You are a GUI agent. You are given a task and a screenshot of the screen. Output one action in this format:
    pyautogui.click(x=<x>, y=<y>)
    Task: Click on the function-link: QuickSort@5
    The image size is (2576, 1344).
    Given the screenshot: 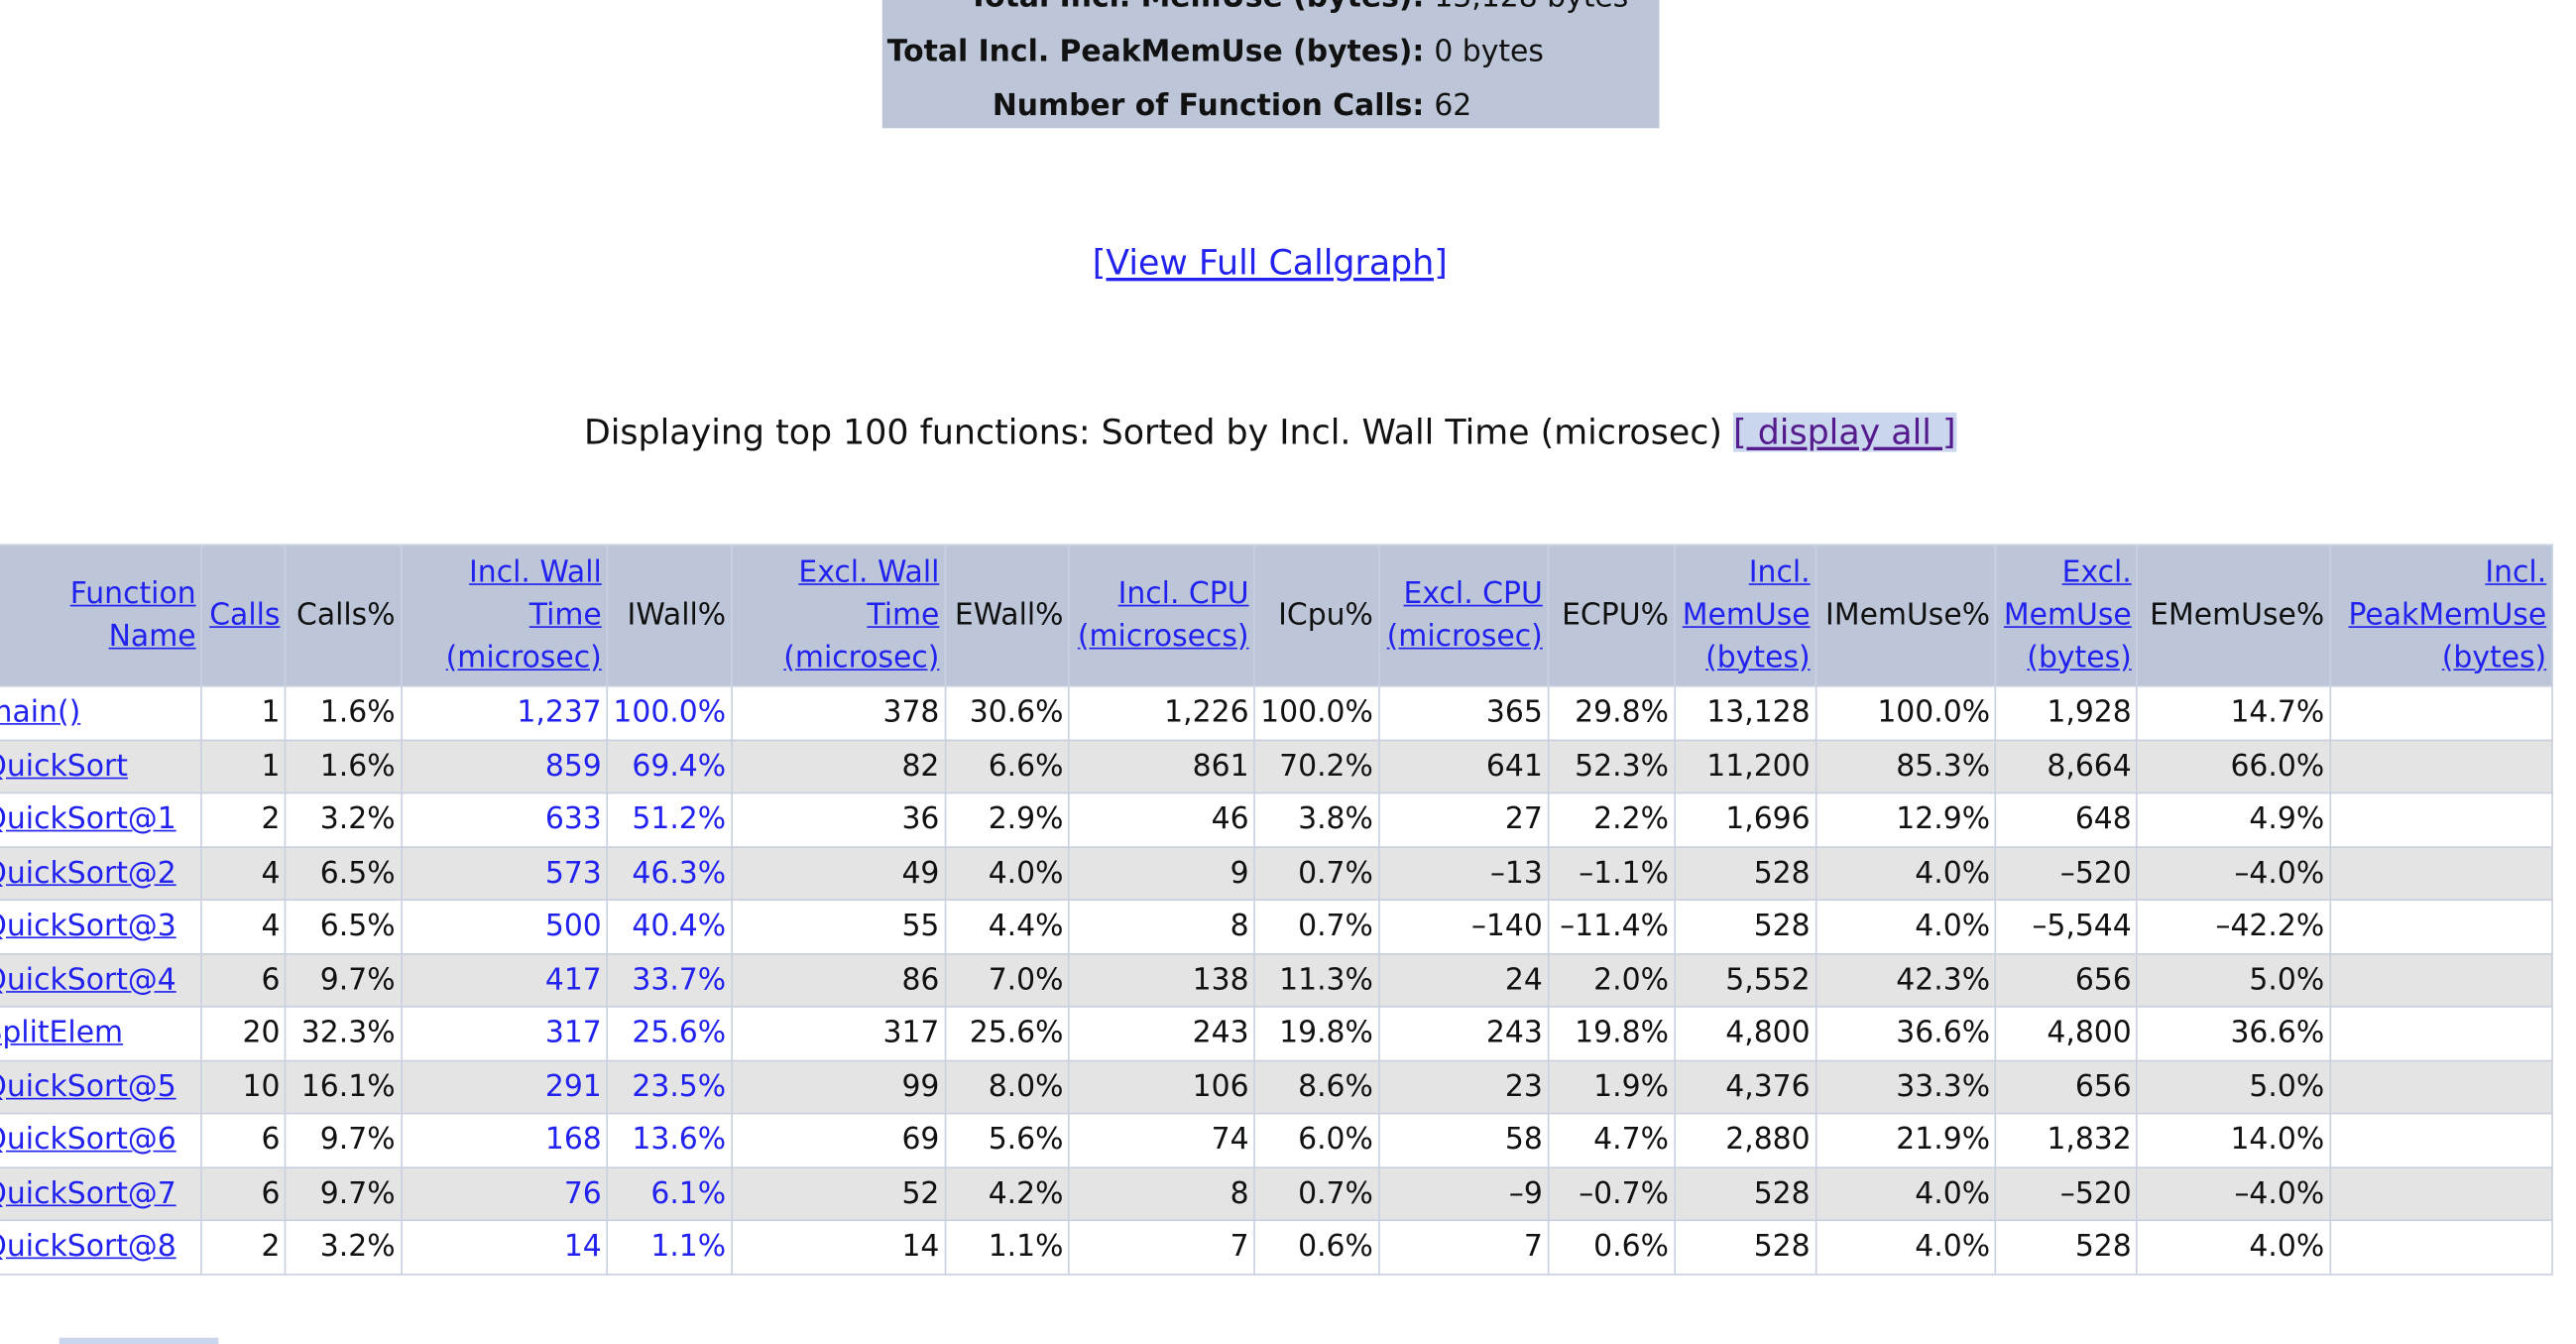 What is the action you would take?
    pyautogui.click(x=88, y=1087)
    